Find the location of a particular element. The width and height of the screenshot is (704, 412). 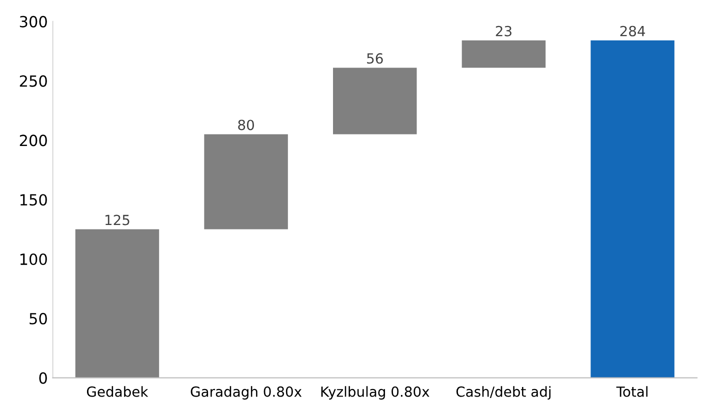

x-tick-label: Total is located at coordinates (632, 391).